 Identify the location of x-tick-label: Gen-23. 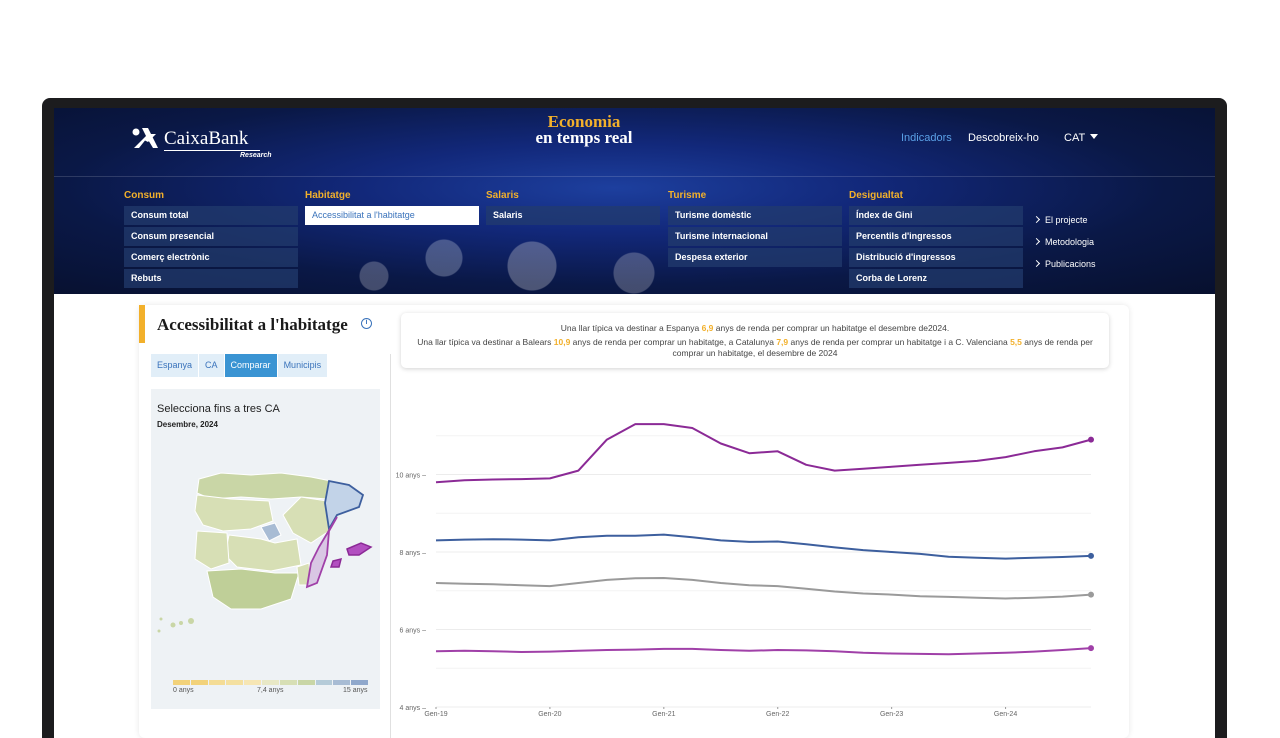
(891, 714).